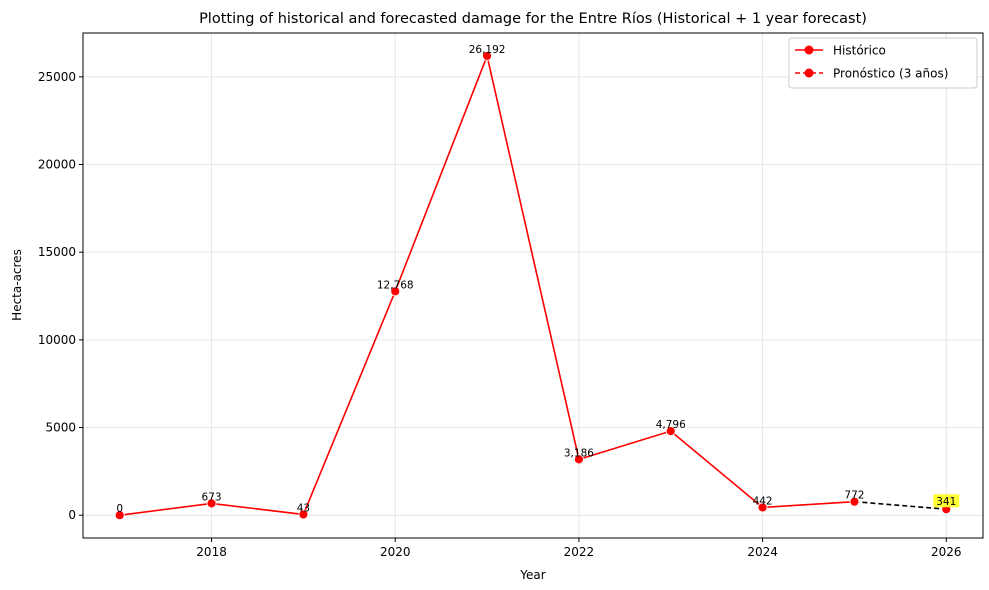 This screenshot has width=989, height=590. Describe the element at coordinates (395, 552) in the screenshot. I see `x-tick-label: 2020` at that location.